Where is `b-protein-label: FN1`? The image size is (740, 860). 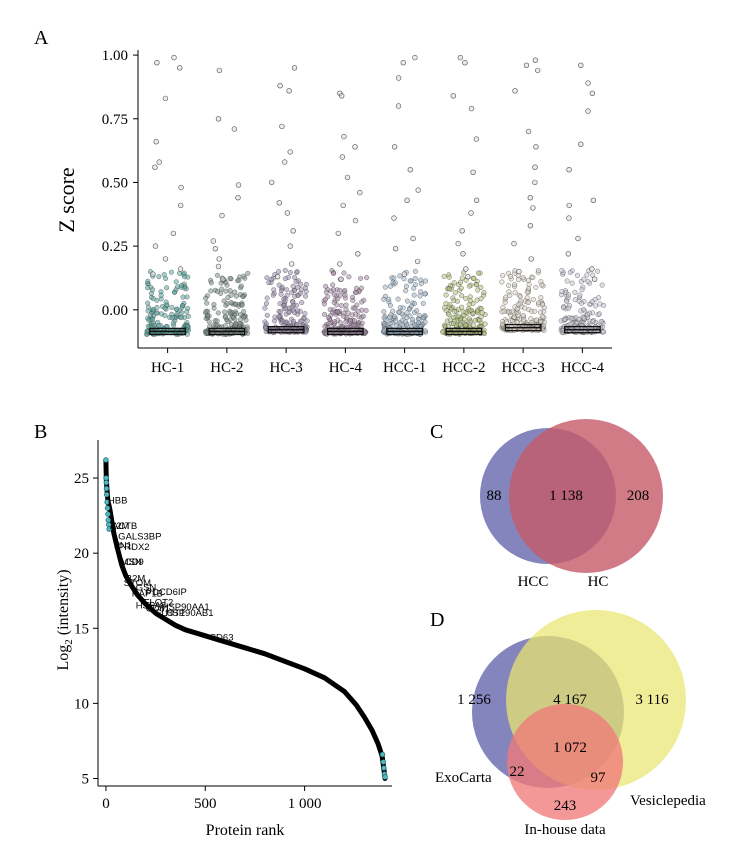 b-protein-label: FN1 is located at coordinates (123, 546).